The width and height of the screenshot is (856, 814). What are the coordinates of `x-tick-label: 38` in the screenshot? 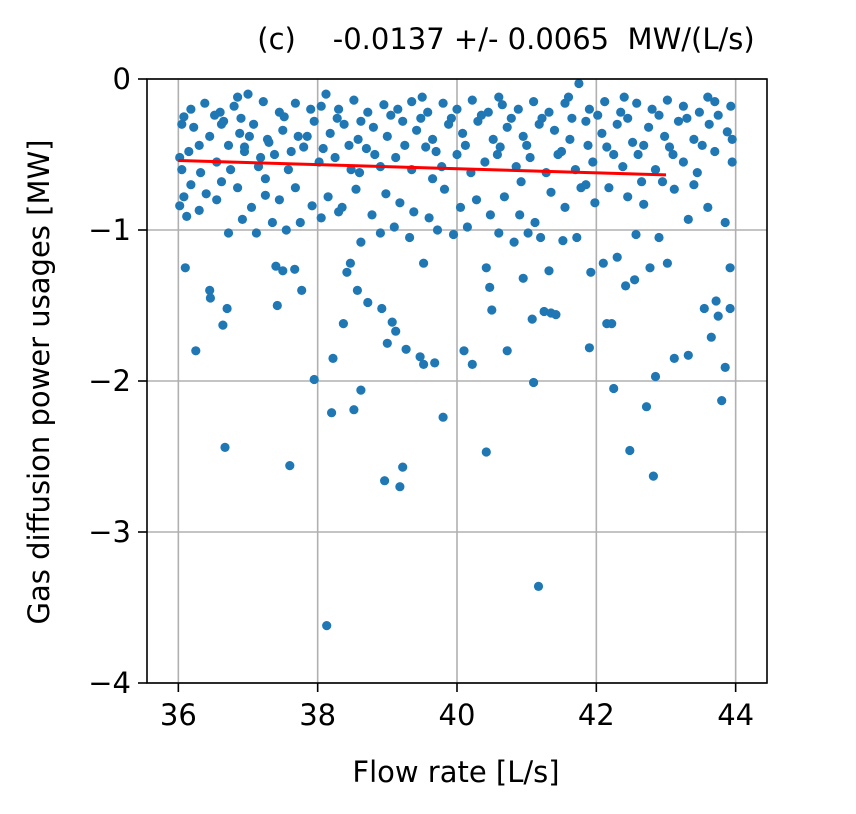 It's located at (317, 715).